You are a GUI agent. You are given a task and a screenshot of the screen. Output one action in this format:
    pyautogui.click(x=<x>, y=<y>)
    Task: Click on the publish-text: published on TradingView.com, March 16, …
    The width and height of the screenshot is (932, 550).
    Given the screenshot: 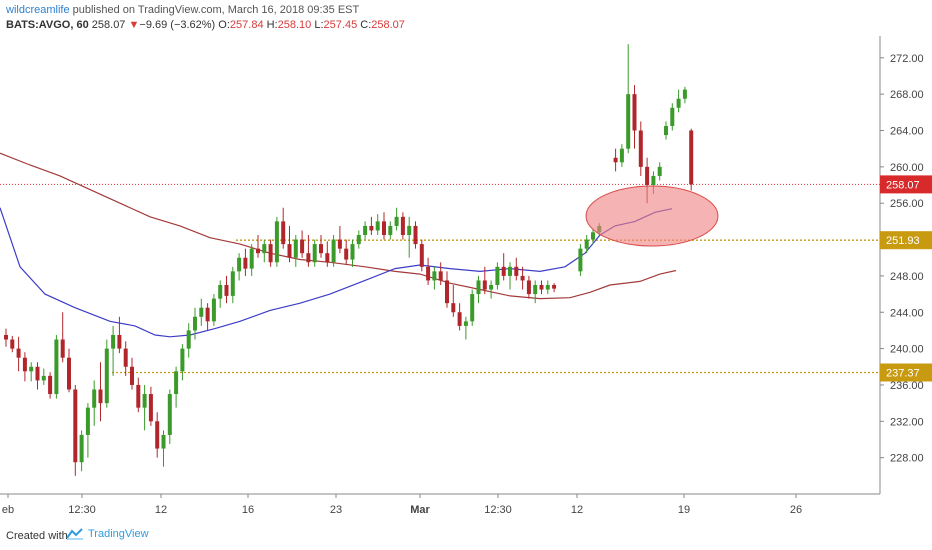 What is the action you would take?
    pyautogui.click(x=214, y=10)
    